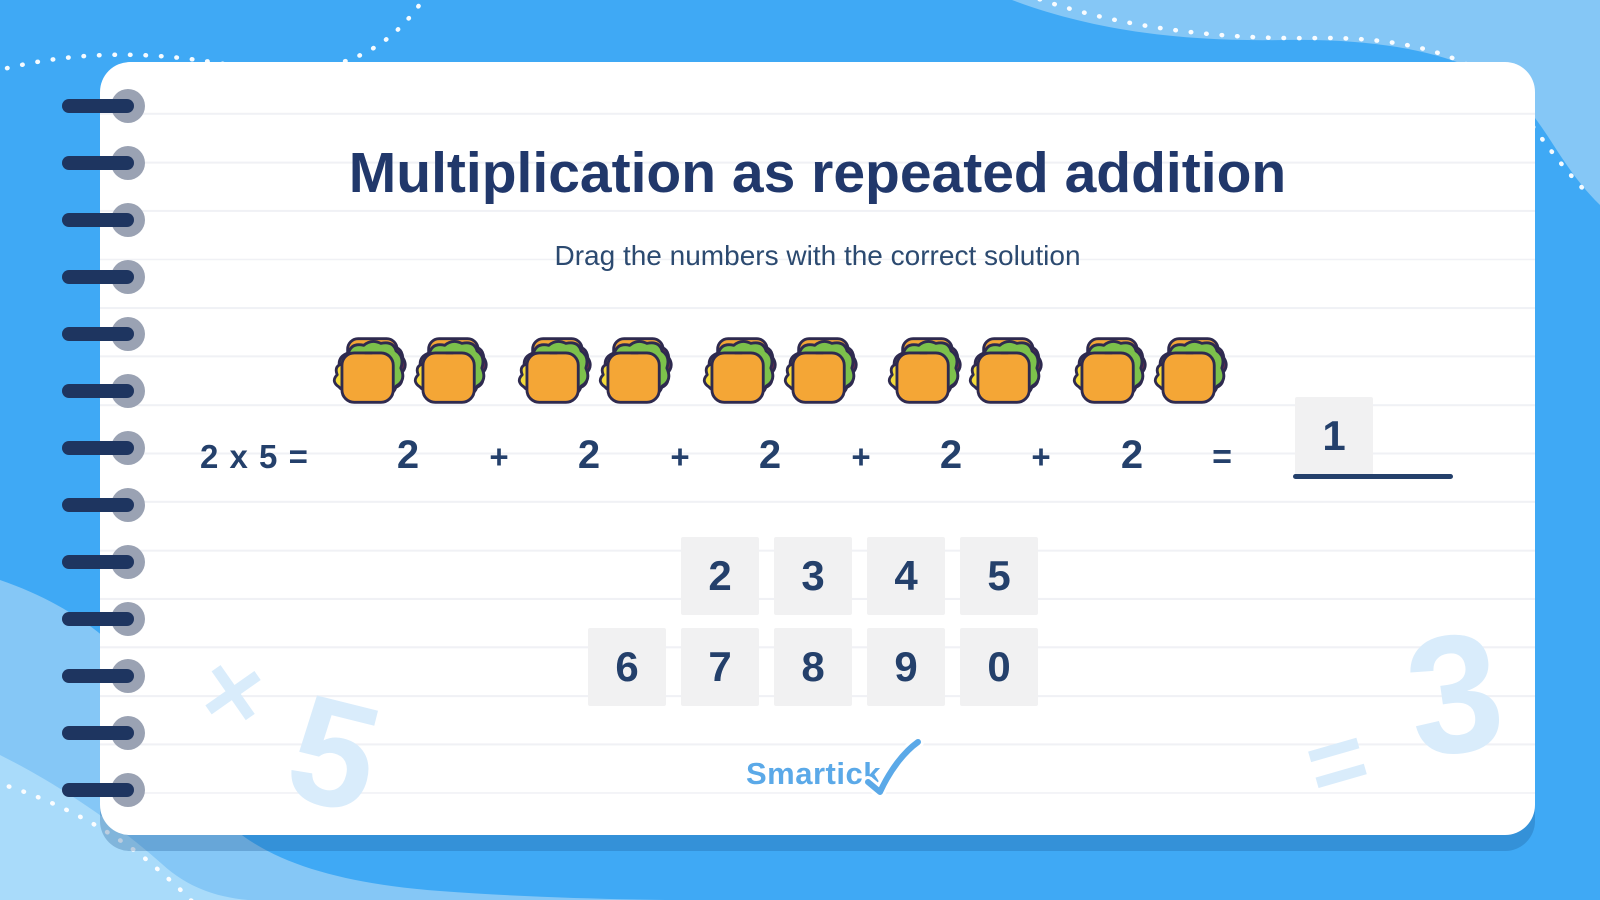 The image size is (1600, 900). What do you see at coordinates (1373, 476) in the screenshot?
I see `answer-blank-line` at bounding box center [1373, 476].